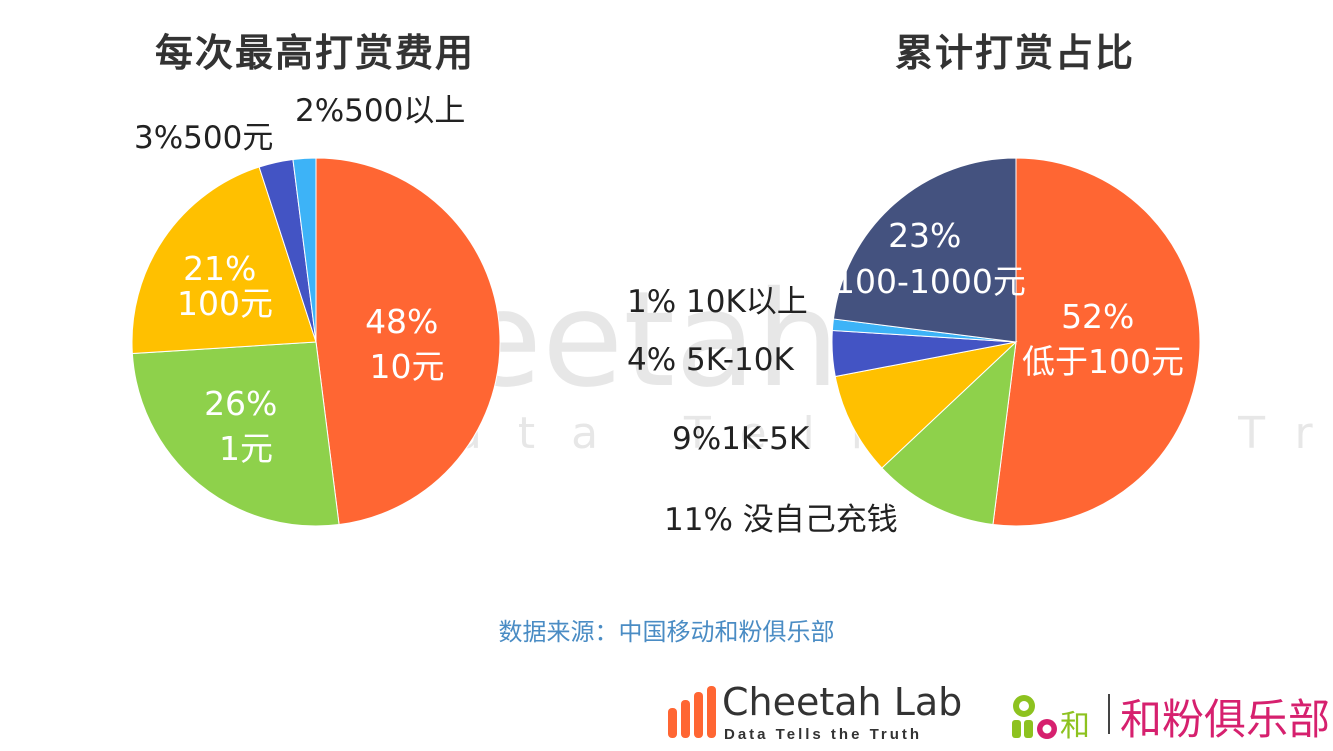 This screenshot has width=1333, height=751. I want to click on hefen-club-name: 和粉俱乐部, so click(1225, 719).